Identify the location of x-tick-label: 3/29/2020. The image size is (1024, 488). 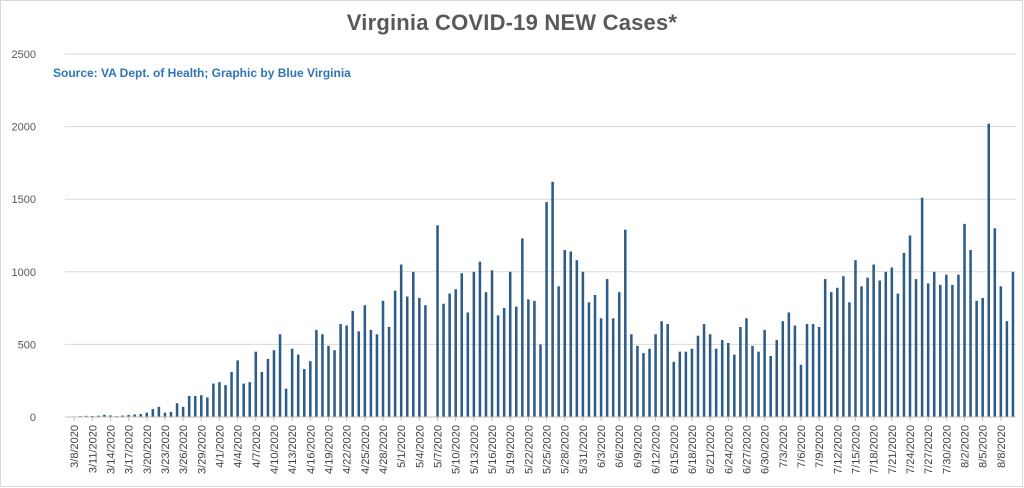
(202, 449).